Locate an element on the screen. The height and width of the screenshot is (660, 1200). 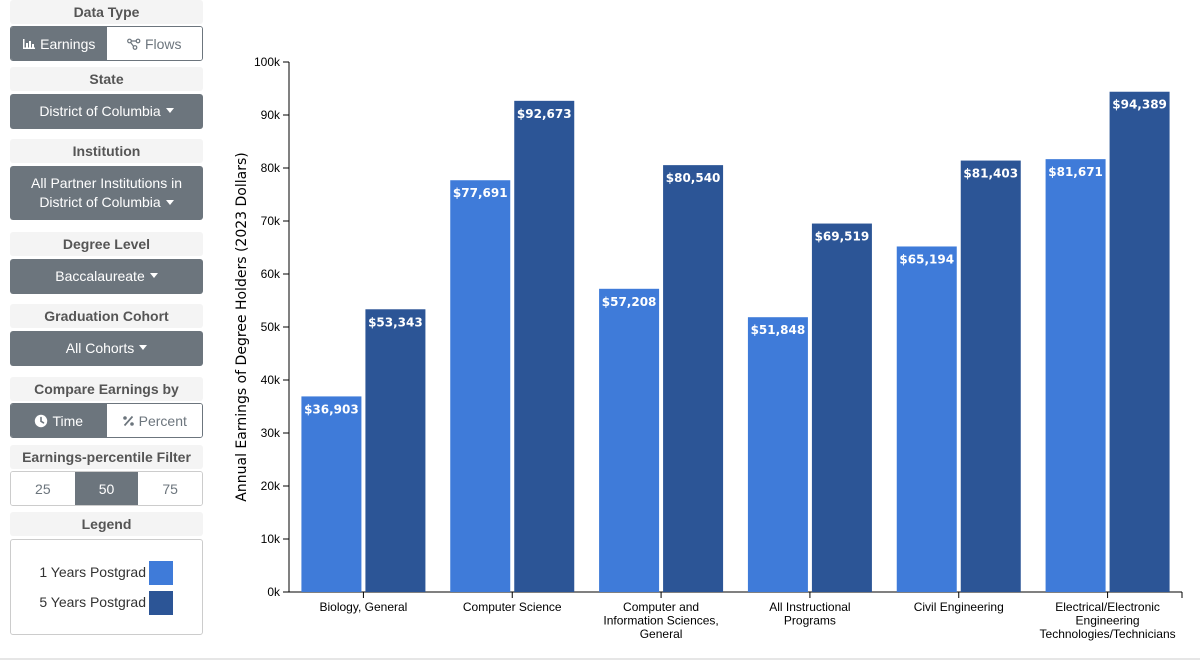
y-tick-label: 60k is located at coordinates (271, 274).